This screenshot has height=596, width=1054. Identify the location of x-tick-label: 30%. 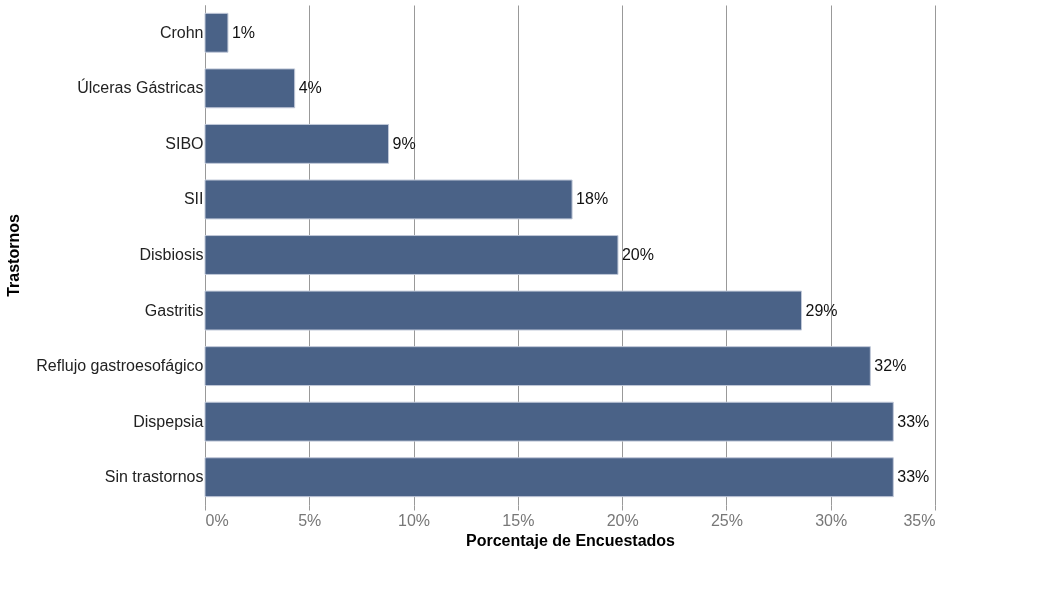
(831, 520).